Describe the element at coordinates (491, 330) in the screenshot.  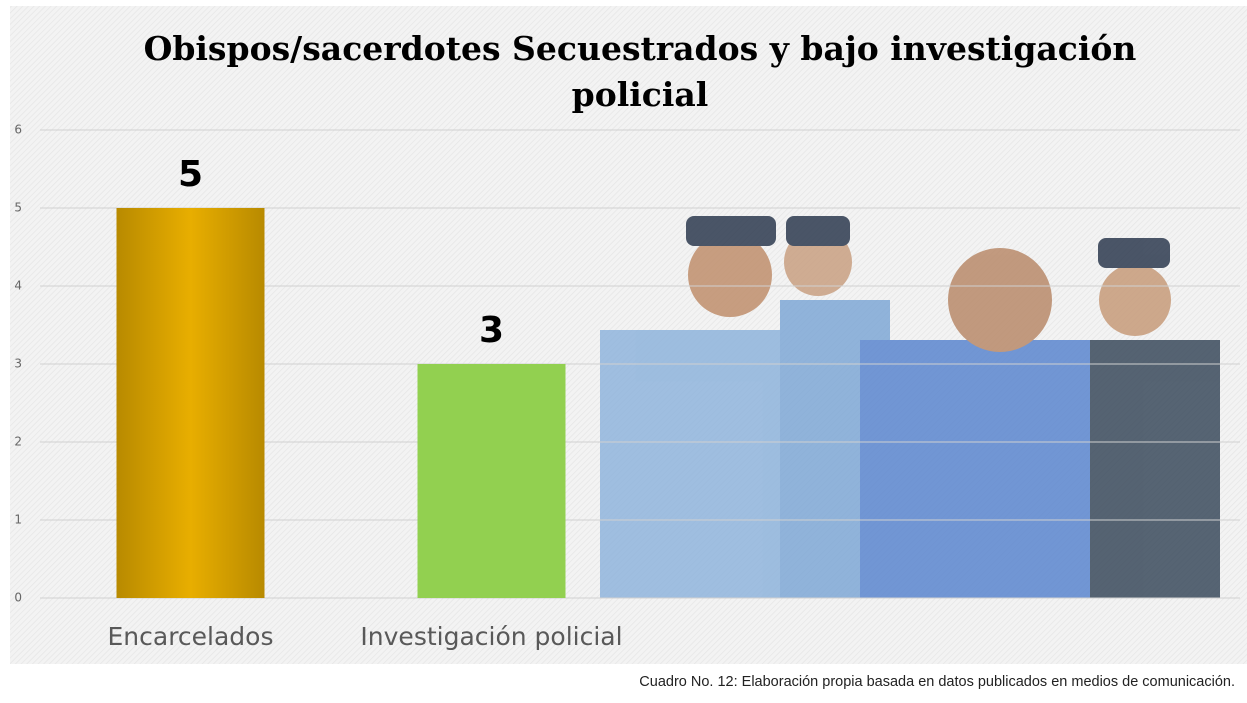
I see `data-label: 3` at that location.